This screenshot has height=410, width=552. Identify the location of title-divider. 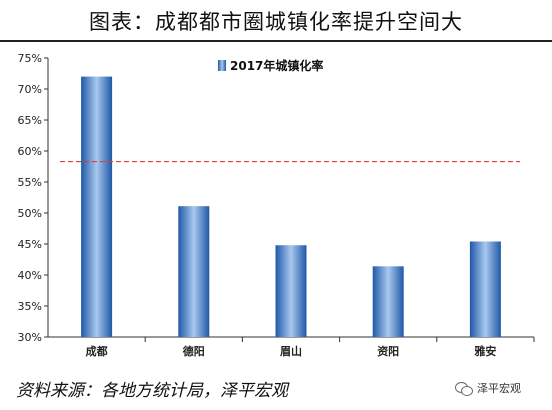
(276, 41).